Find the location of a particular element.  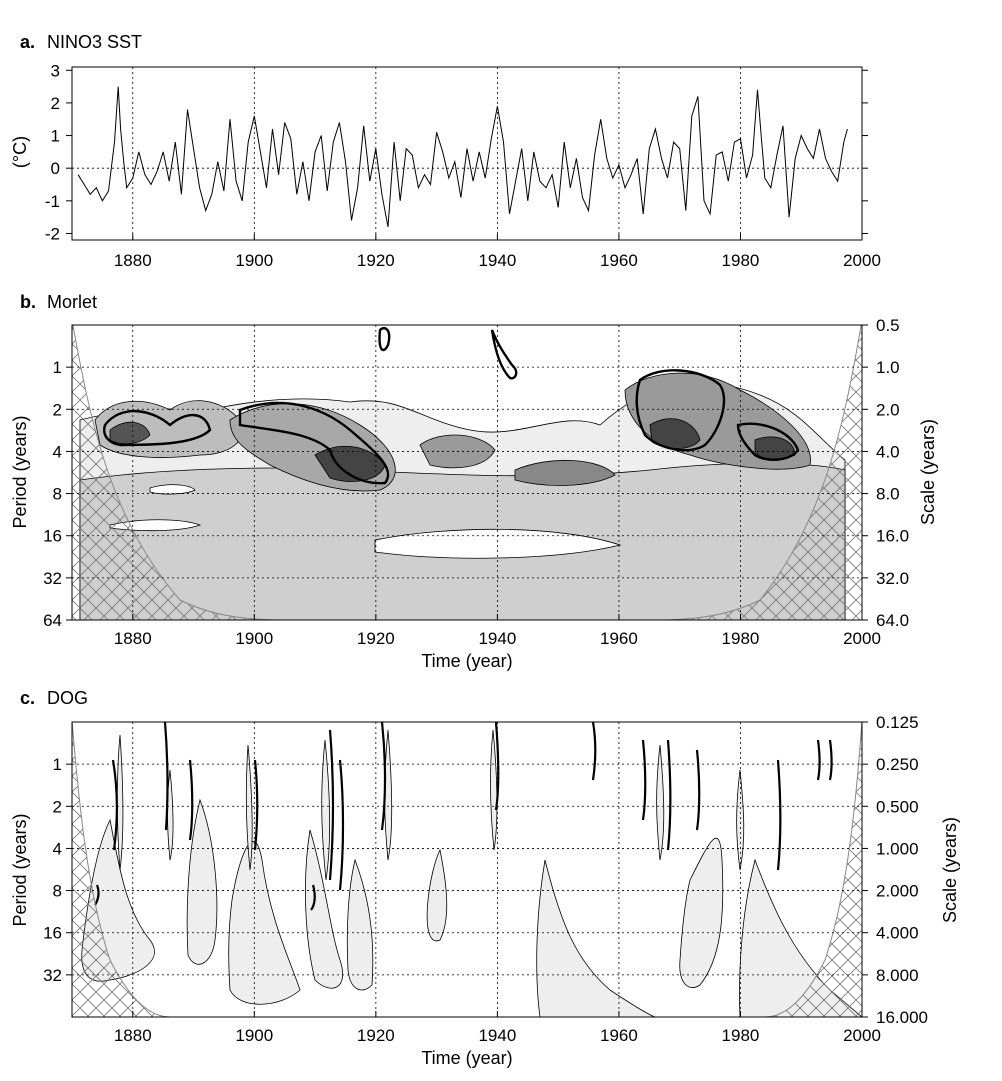

panel-a-gridlines is located at coordinates (467, 153).